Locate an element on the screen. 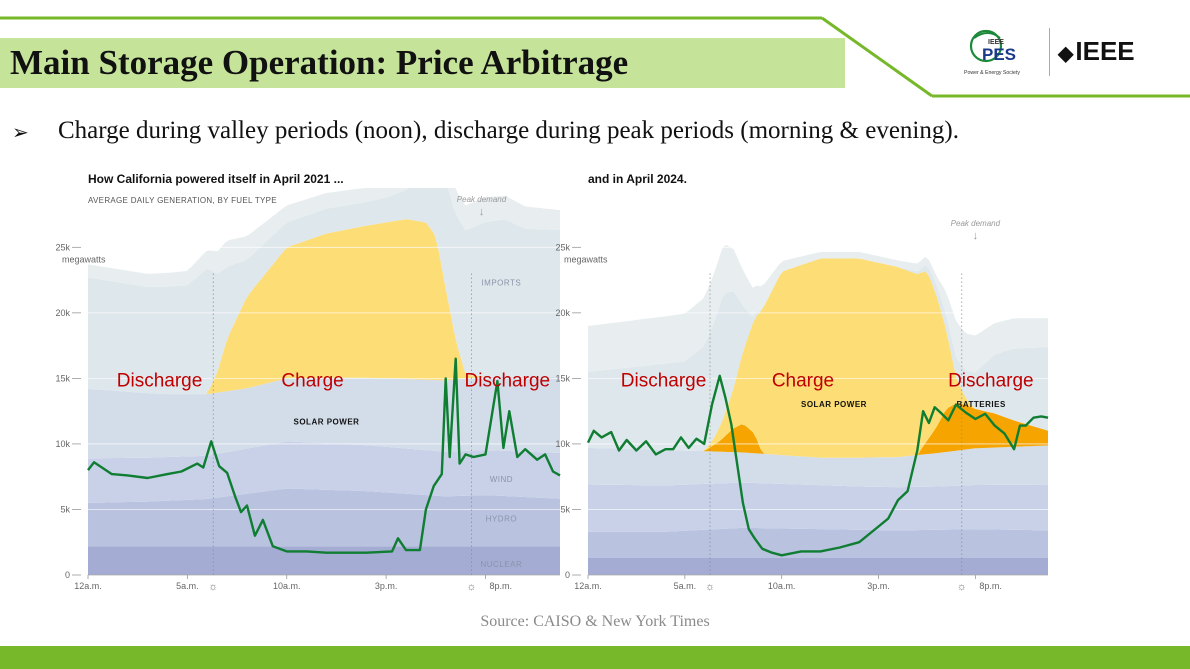 This screenshot has height=669, width=1190. title-band is located at coordinates (422, 63).